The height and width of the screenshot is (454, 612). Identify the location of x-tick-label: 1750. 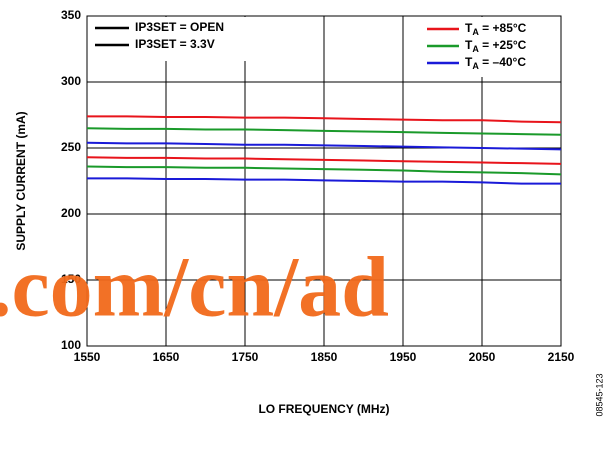
(245, 357).